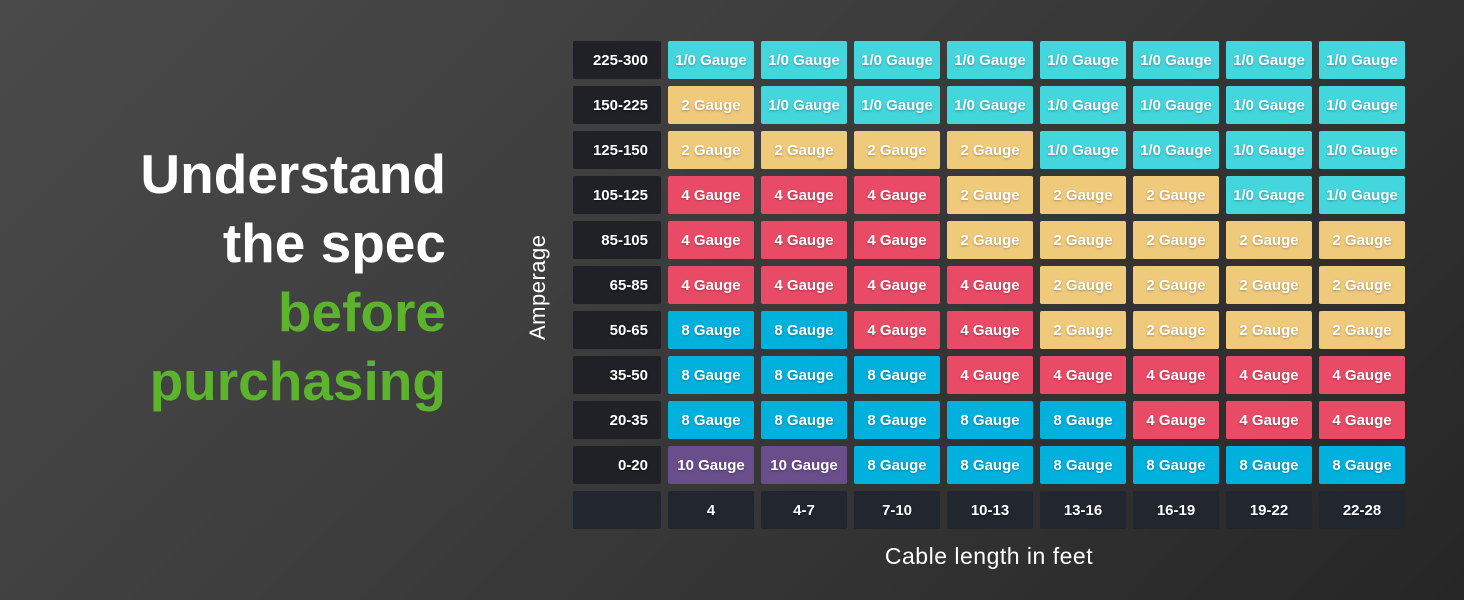 This screenshot has height=600, width=1464. What do you see at coordinates (617, 330) in the screenshot?
I see `amperage-row-label: 50-65` at bounding box center [617, 330].